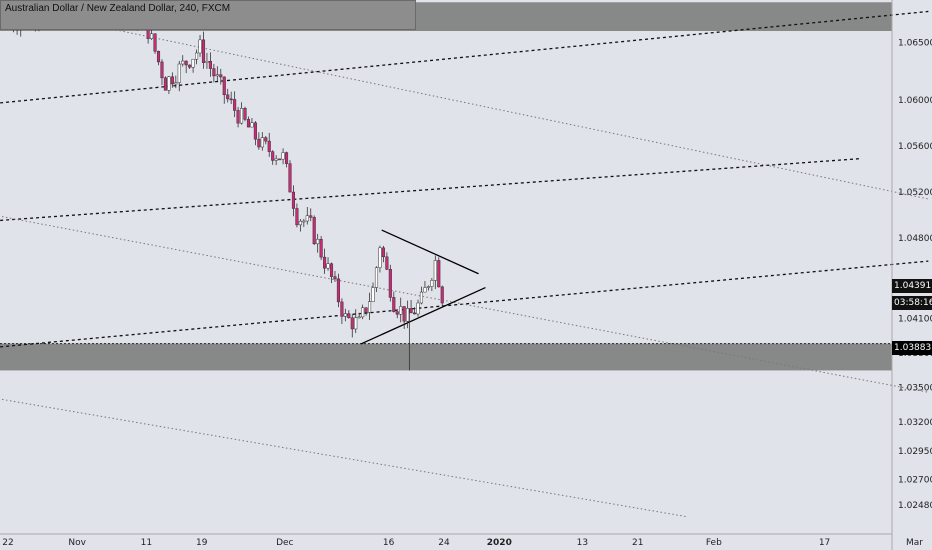 The image size is (932, 550). I want to click on price-tick-label: 1.05200, so click(915, 193).